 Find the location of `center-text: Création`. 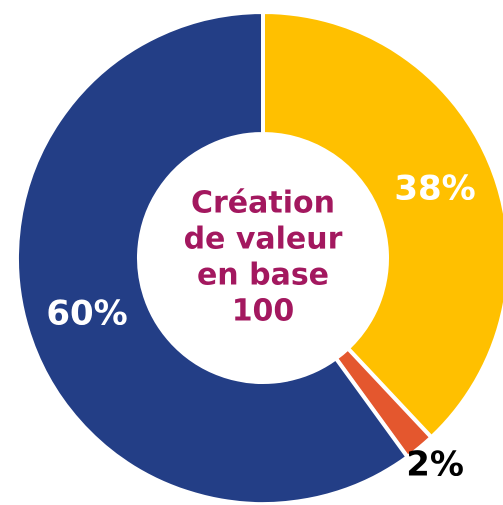

center-text: Création is located at coordinates (263, 203).